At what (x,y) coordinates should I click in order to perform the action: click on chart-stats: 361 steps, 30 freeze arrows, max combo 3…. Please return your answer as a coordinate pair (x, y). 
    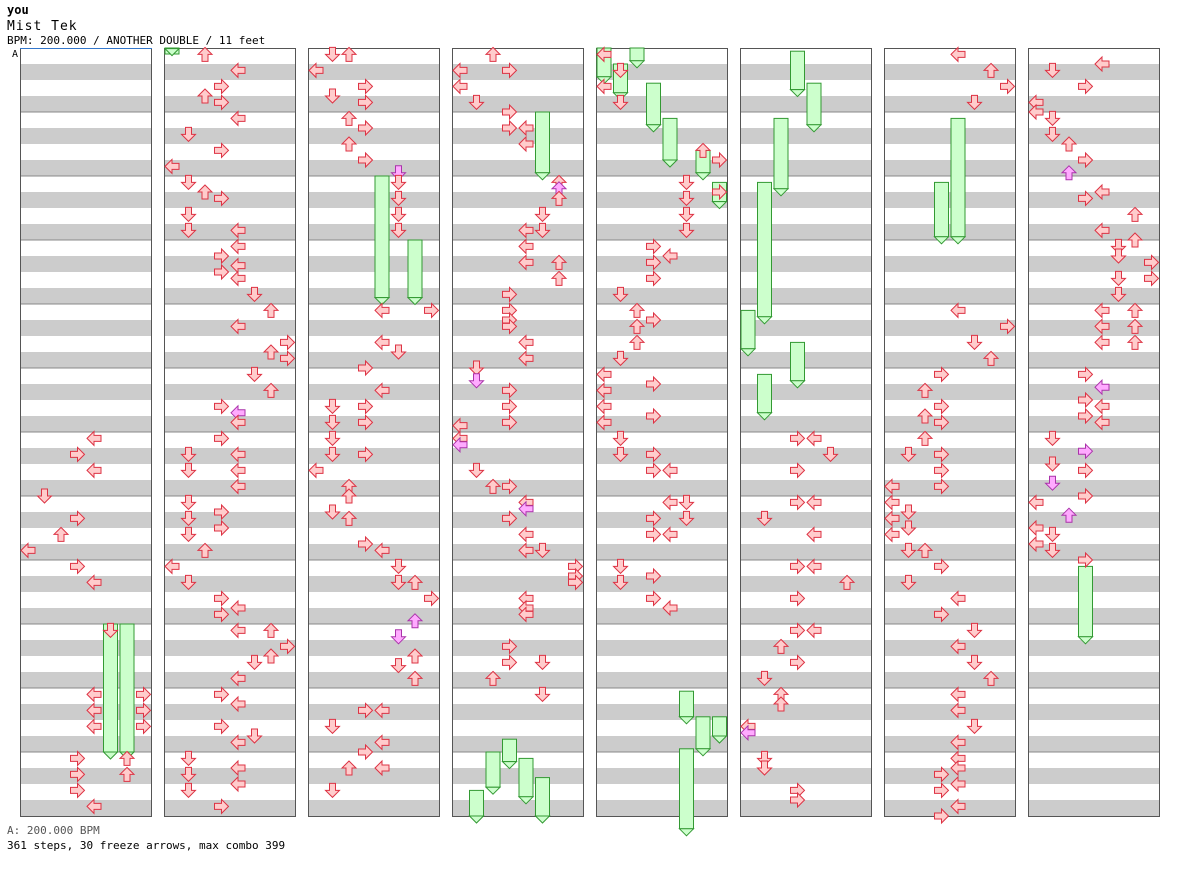
    Looking at the image, I should click on (146, 845).